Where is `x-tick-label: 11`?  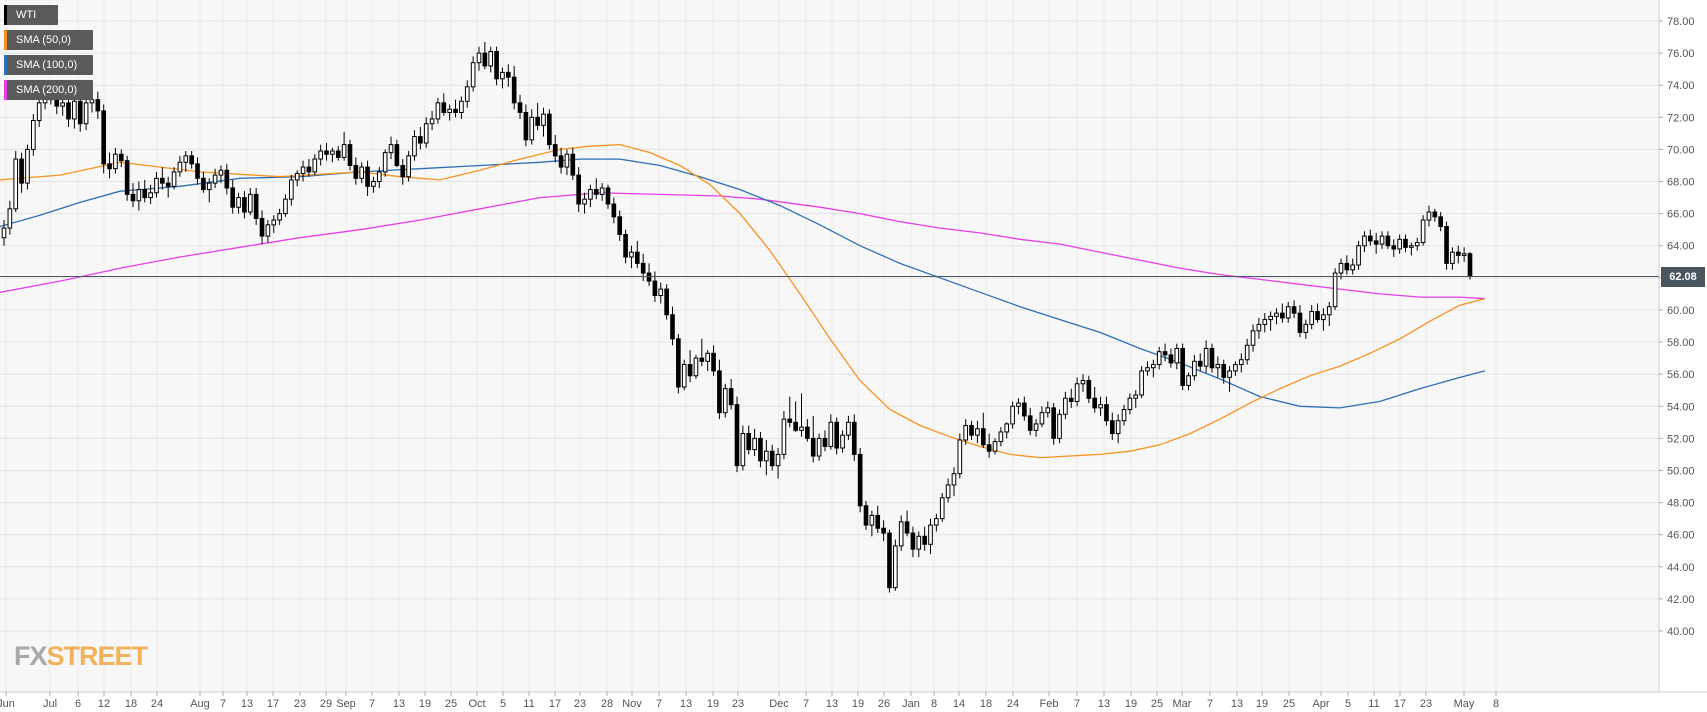
x-tick-label: 11 is located at coordinates (1373, 704).